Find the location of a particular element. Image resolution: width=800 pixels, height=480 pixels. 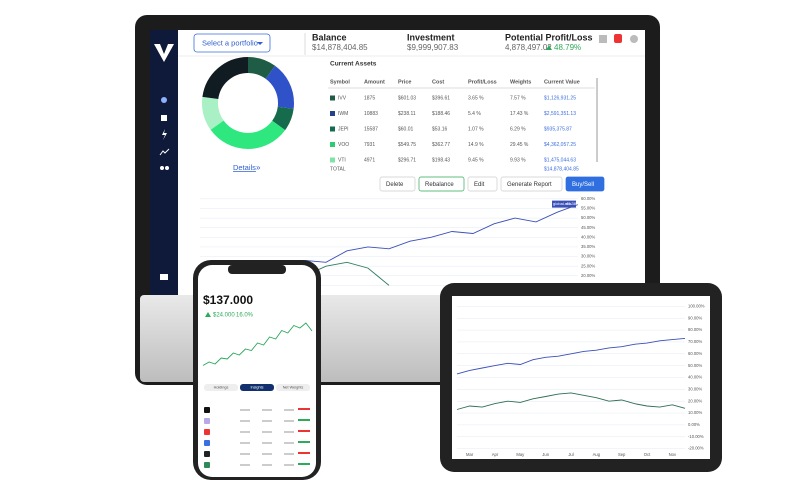

column-header: Price is located at coordinates (404, 82).